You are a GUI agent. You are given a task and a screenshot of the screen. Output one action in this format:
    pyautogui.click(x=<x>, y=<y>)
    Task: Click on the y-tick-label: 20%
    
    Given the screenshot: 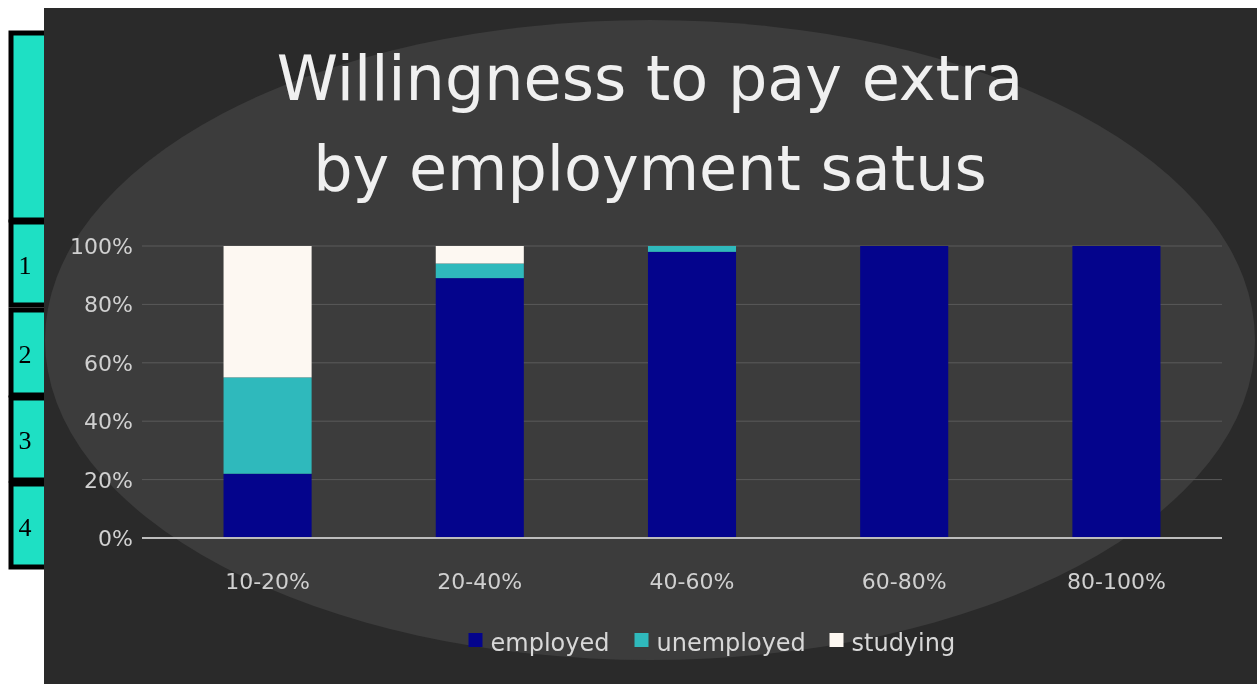 What is the action you would take?
    pyautogui.click(x=108, y=480)
    